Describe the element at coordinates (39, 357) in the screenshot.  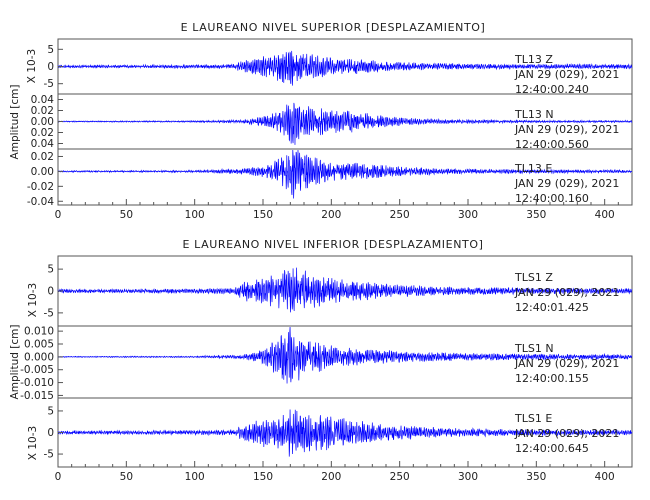
I see `y-tick-label: 0.000` at that location.